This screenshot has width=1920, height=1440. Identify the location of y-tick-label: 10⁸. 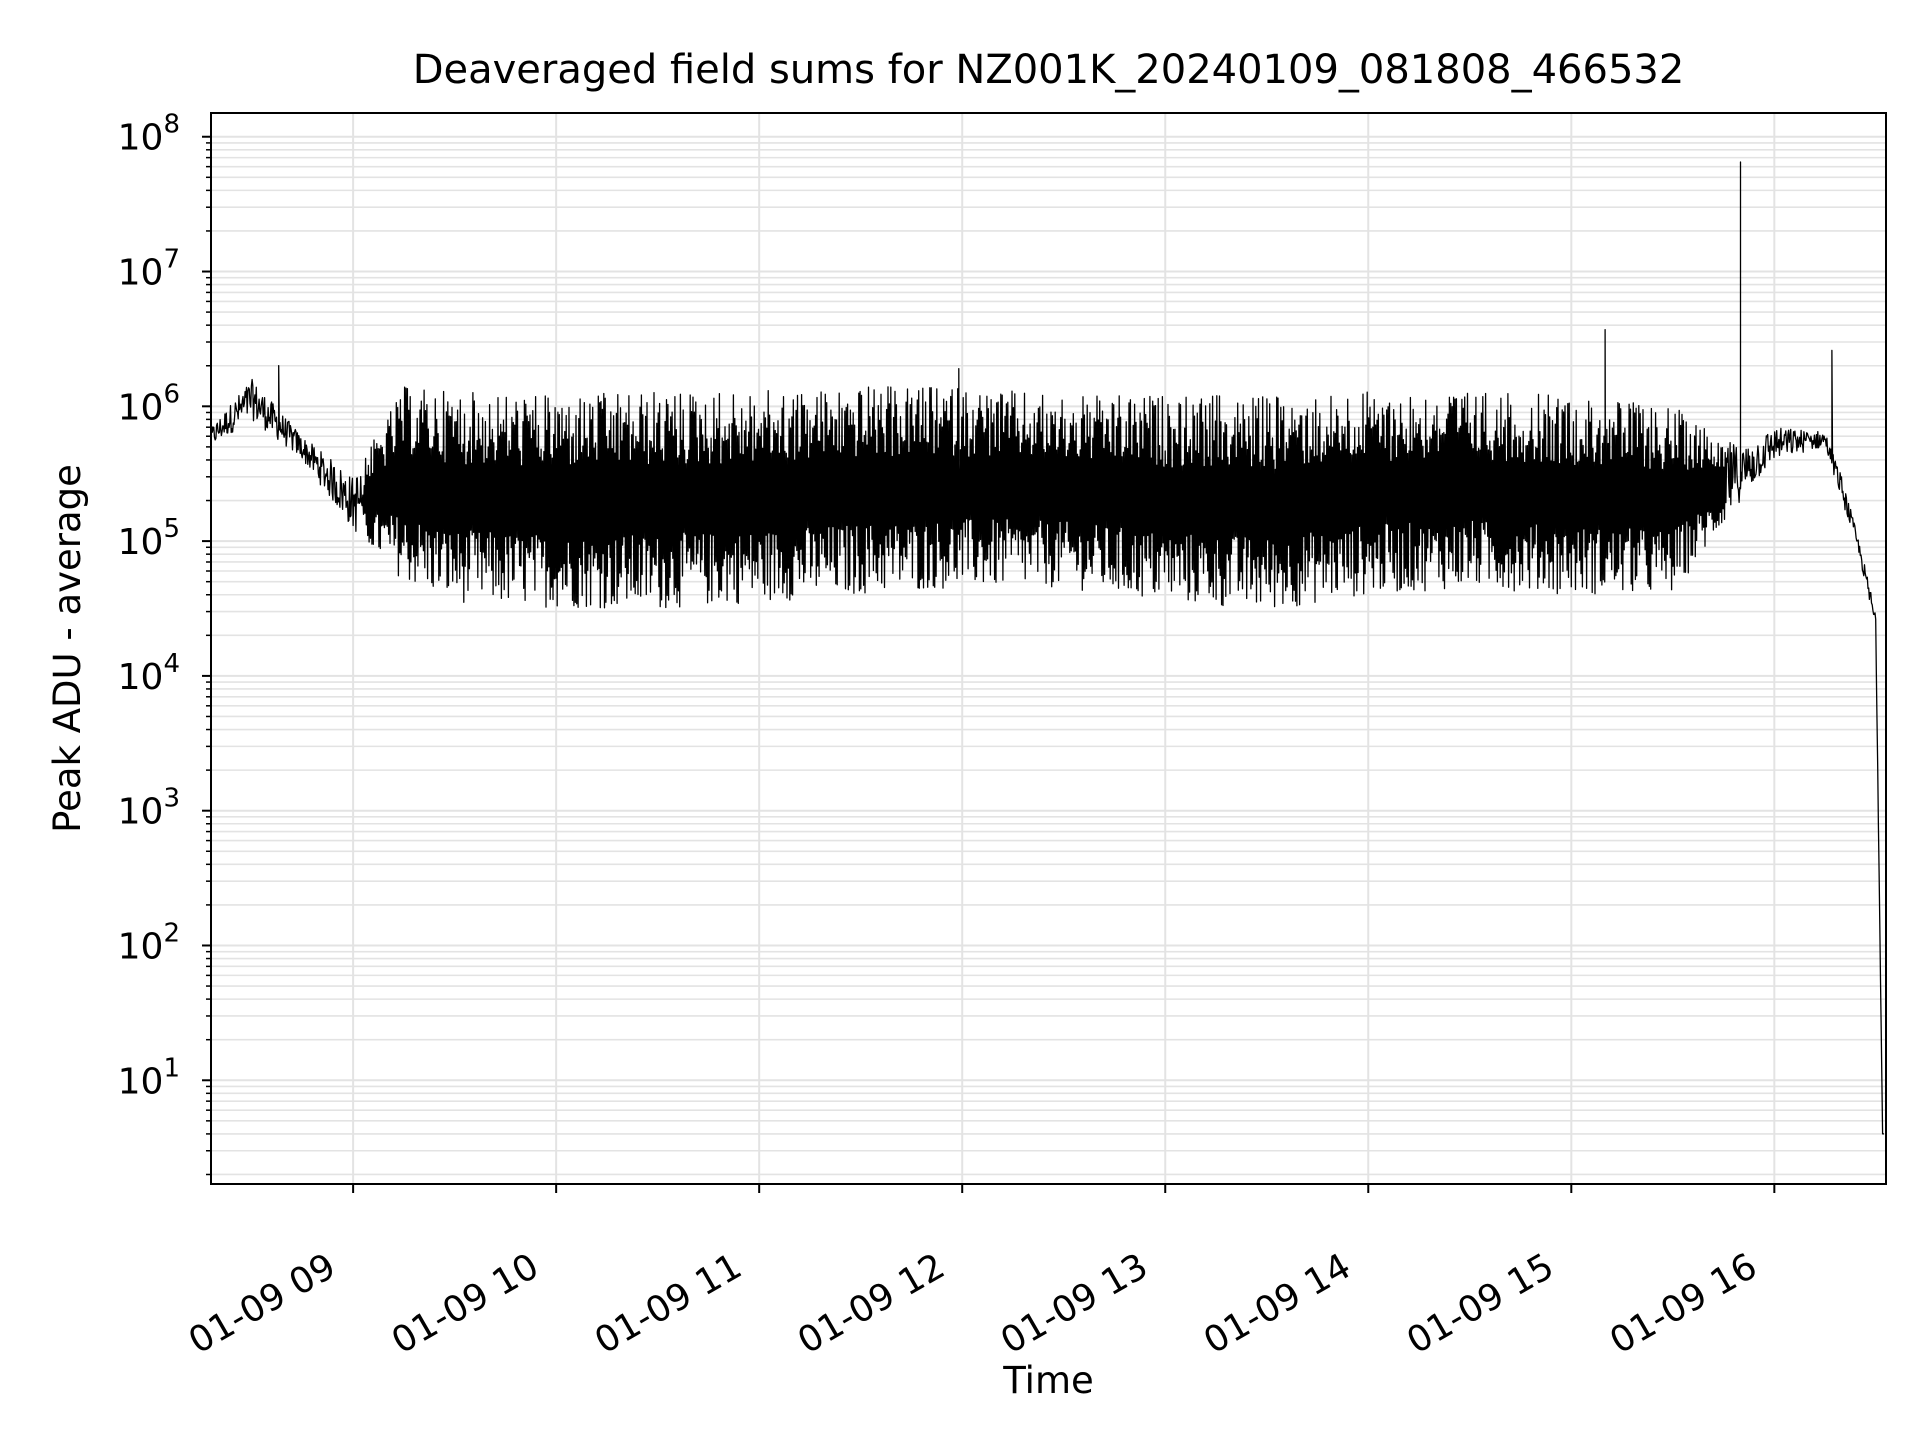
(149, 134).